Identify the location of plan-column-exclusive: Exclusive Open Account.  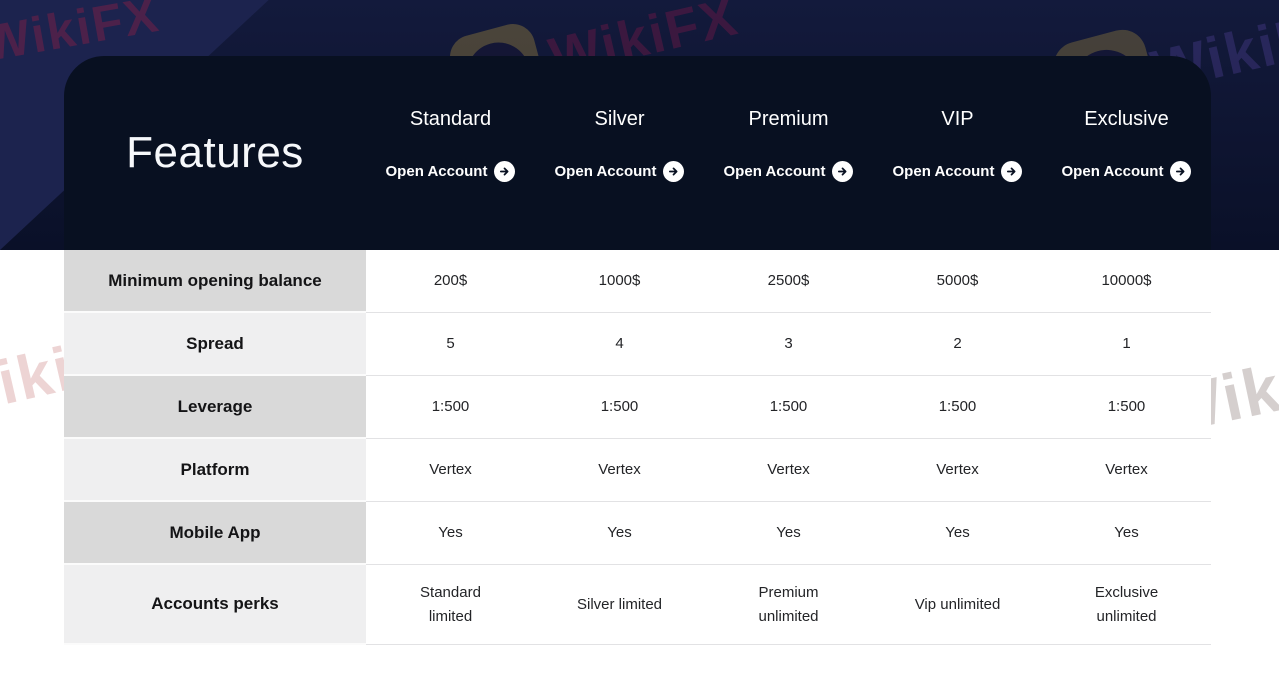
(1126, 153).